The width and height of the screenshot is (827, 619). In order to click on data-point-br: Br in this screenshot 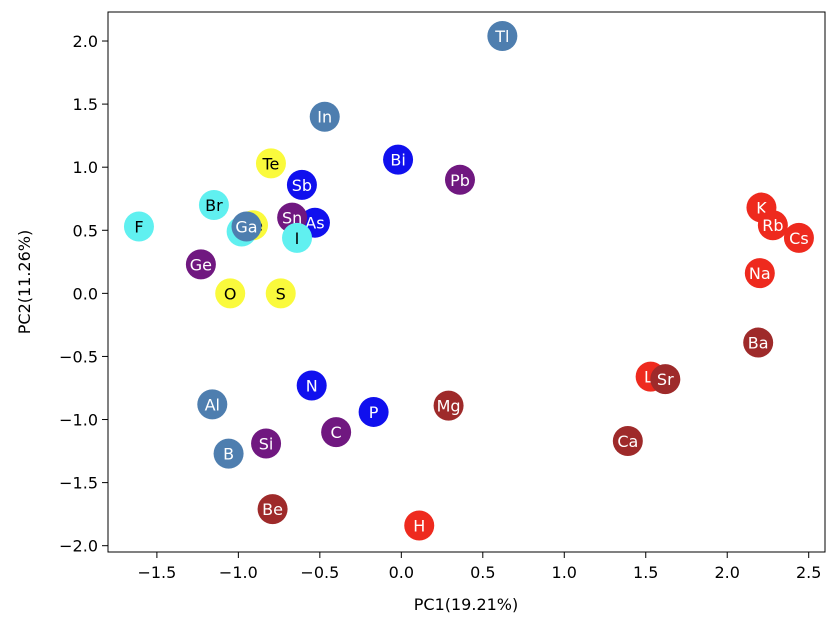, I will do `click(213, 205)`.